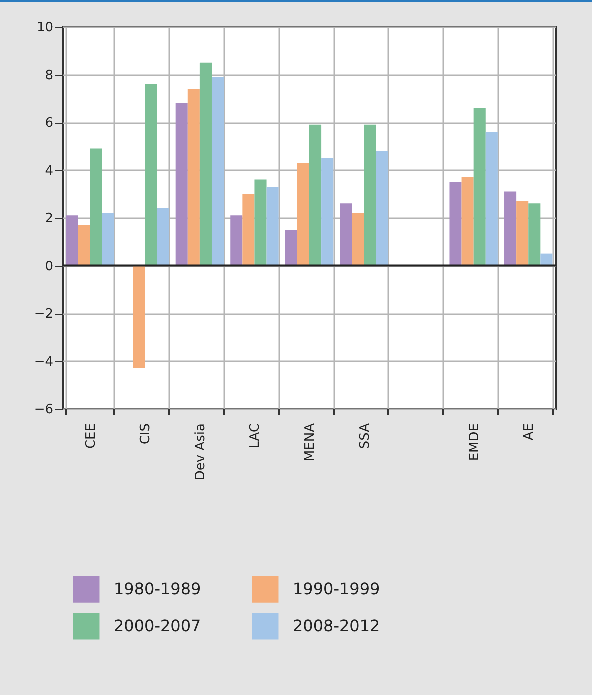  What do you see at coordinates (530, 432) in the screenshot?
I see `x-tick-label: AE` at bounding box center [530, 432].